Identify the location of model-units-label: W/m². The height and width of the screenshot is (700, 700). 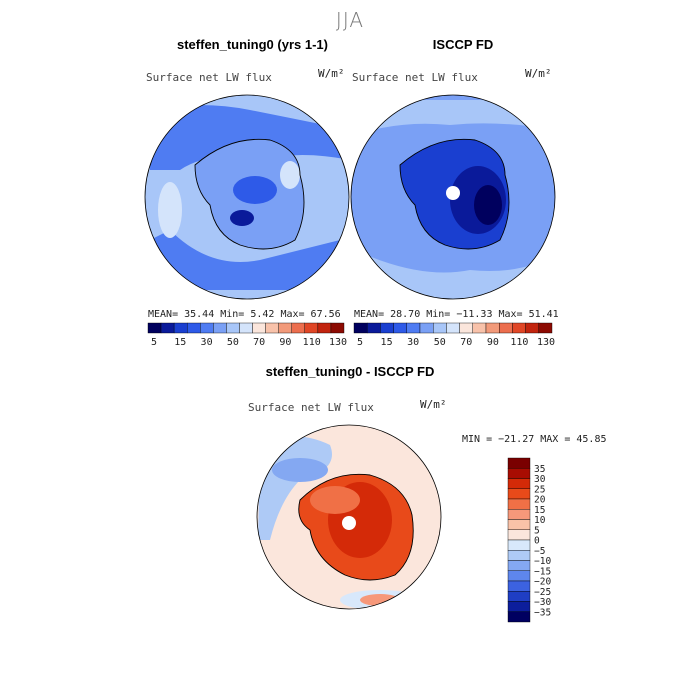
(331, 73).